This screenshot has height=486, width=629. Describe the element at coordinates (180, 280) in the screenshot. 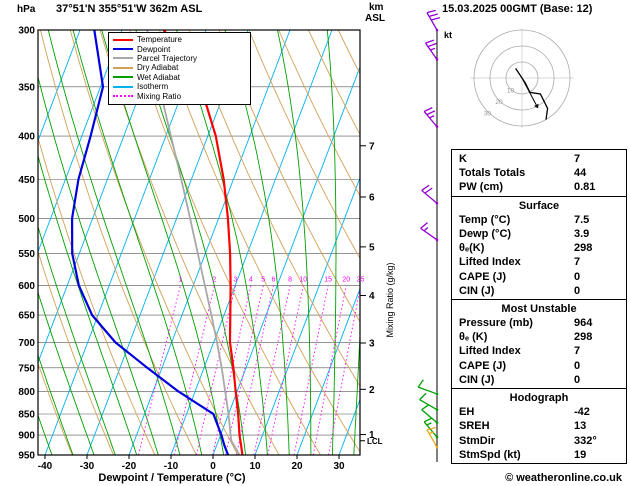

I see `mixing-ratio-value-label: 1` at that location.